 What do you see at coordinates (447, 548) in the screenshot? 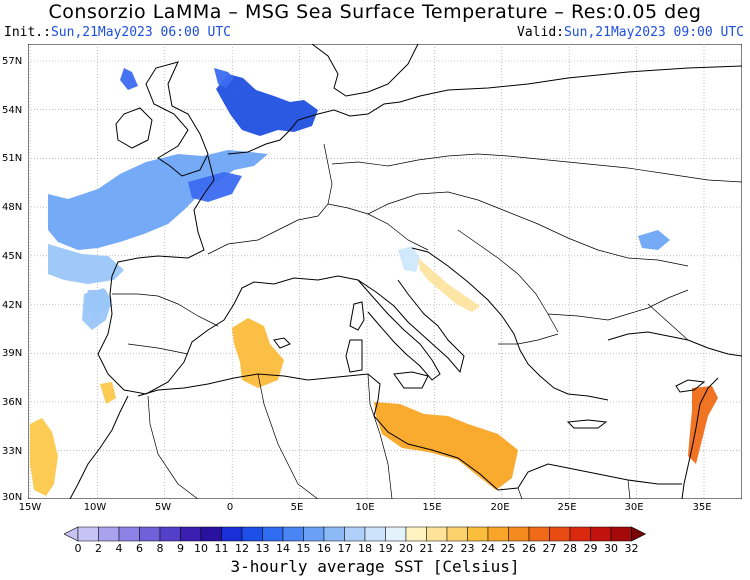
I see `colorbar-tick-label: 22` at bounding box center [447, 548].